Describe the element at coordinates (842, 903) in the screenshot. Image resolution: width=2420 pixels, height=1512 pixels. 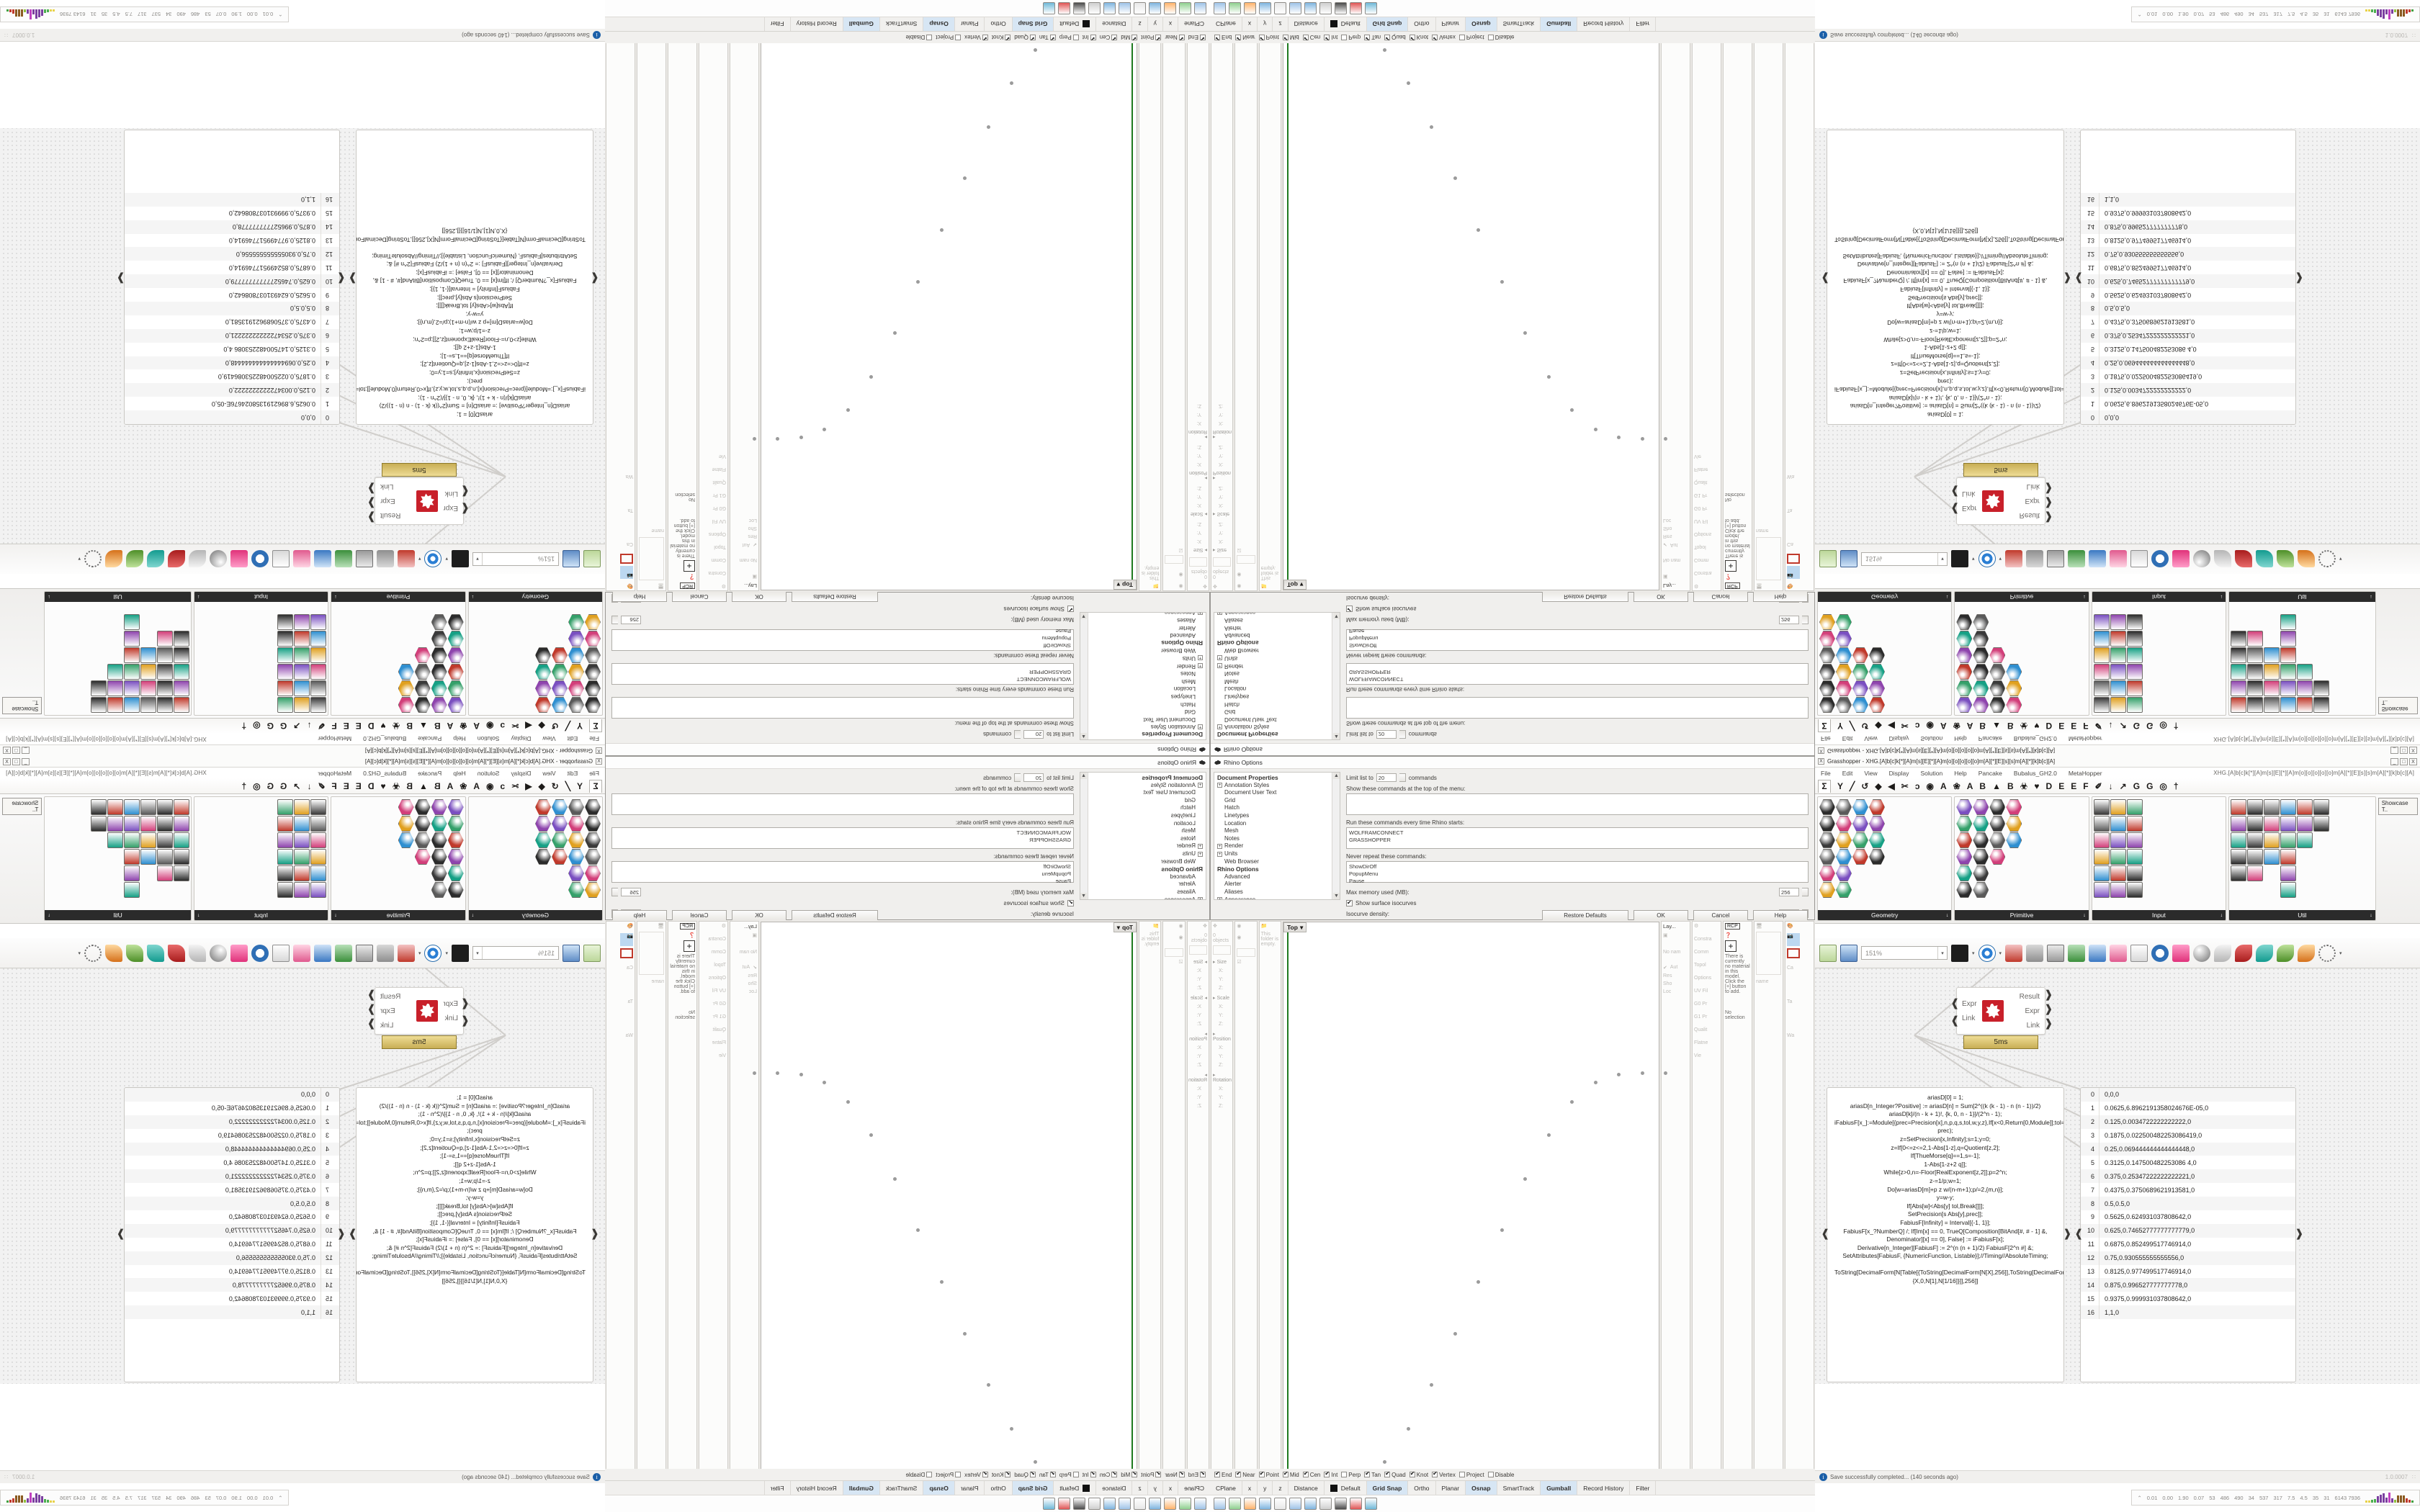
I see `show-isocurves-checkbox-row: Show surface isocurves` at that location.